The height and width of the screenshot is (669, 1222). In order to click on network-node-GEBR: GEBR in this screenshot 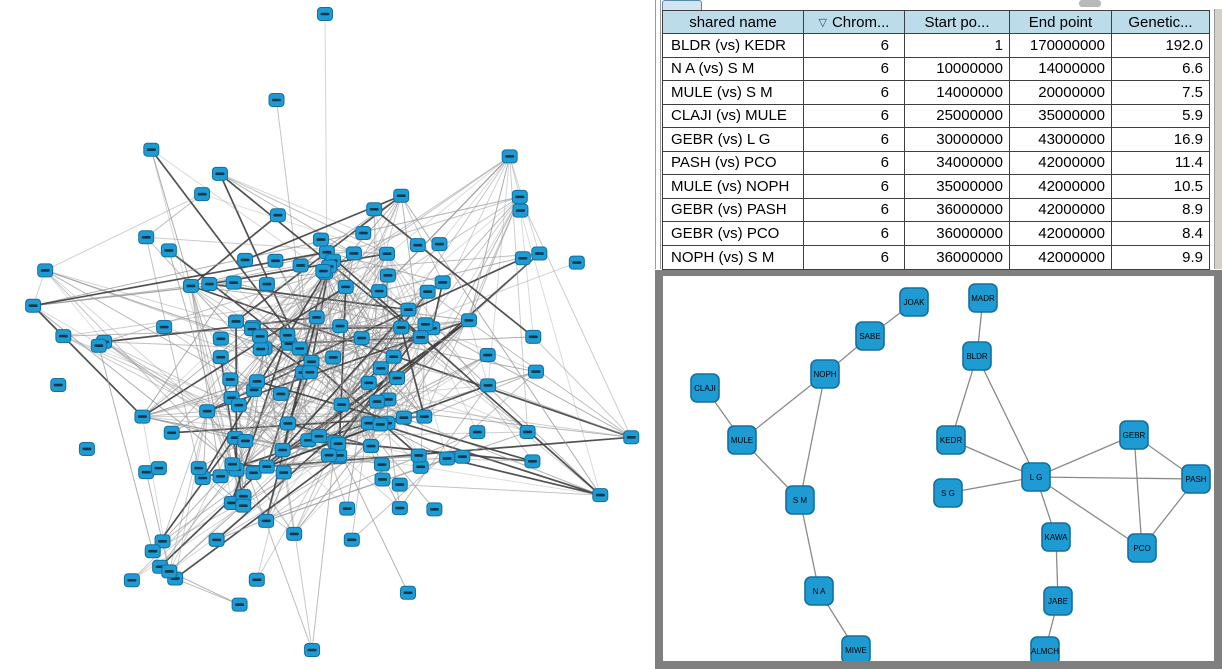, I will do `click(1134, 435)`.